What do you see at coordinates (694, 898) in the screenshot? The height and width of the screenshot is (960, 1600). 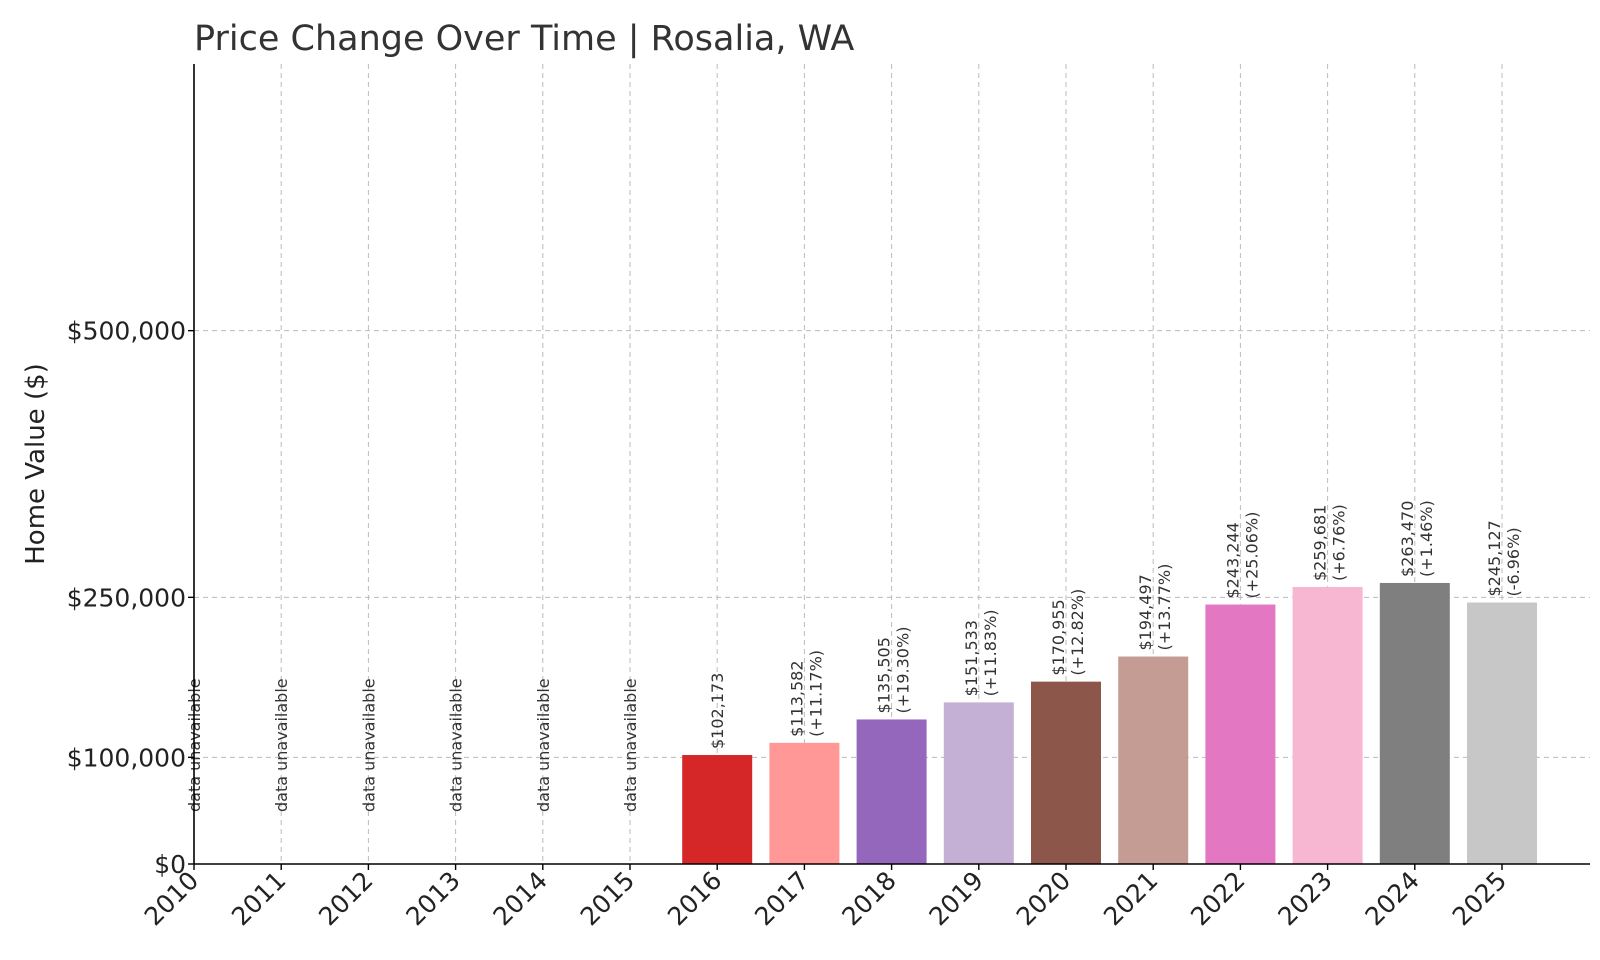 I see `x-tick-label: 2016` at bounding box center [694, 898].